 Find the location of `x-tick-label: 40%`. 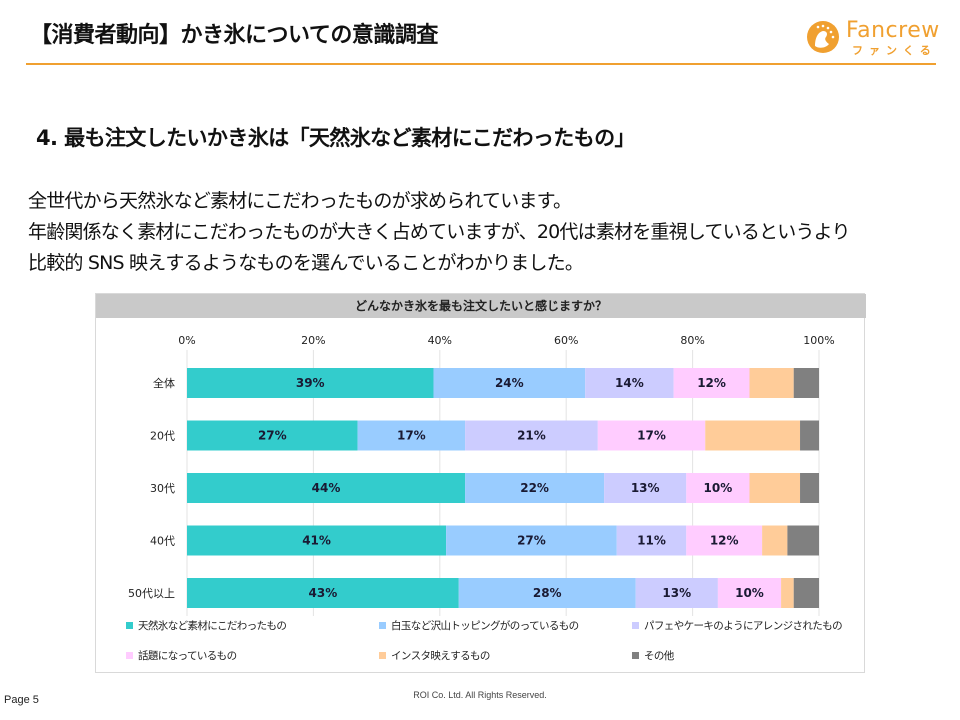

x-tick-label: 40% is located at coordinates (440, 340).